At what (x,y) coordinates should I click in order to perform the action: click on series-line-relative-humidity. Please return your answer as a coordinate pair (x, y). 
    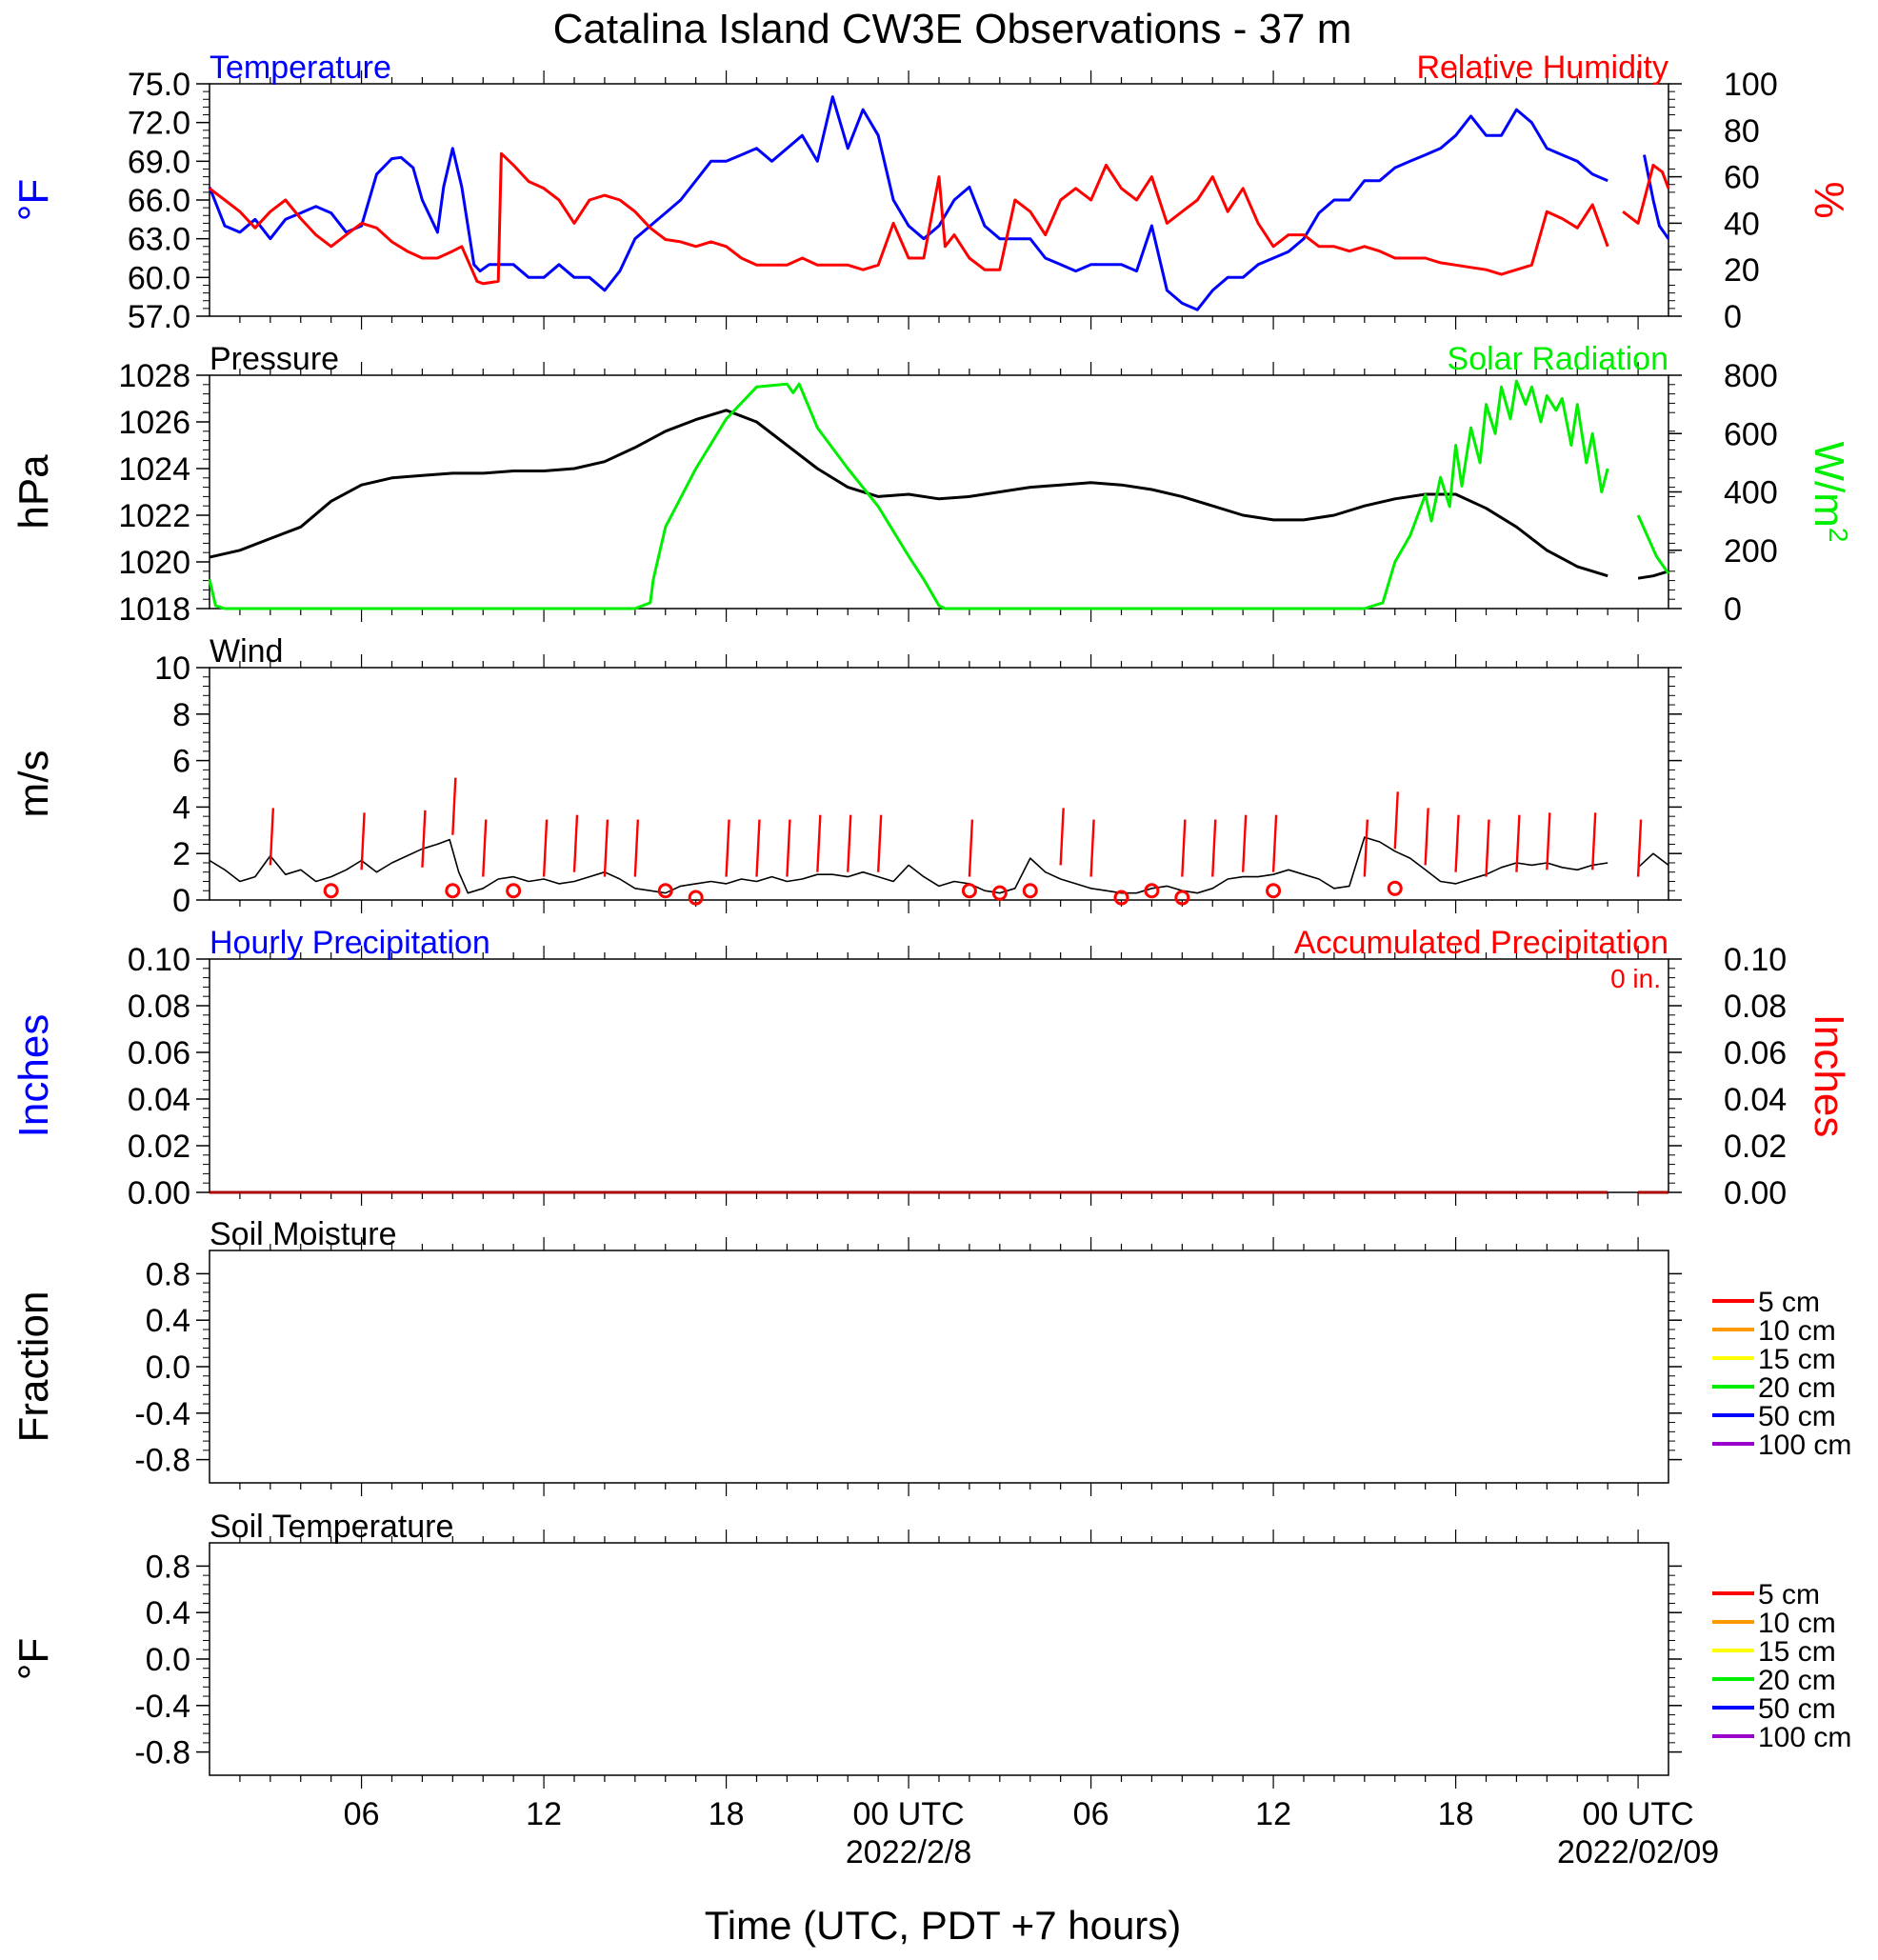
    Looking at the image, I should click on (939, 218).